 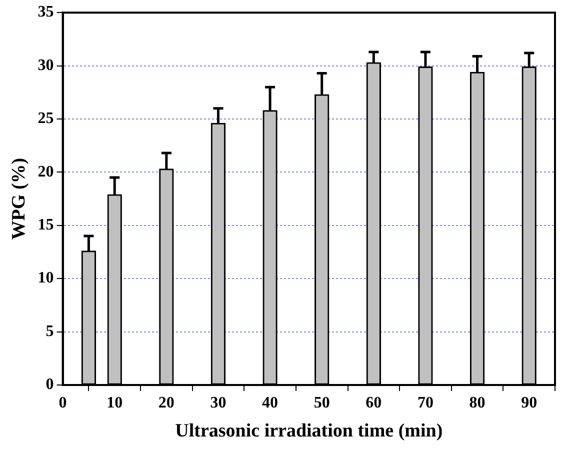 What do you see at coordinates (46, 278) in the screenshot?
I see `y-tick-label: 10` at bounding box center [46, 278].